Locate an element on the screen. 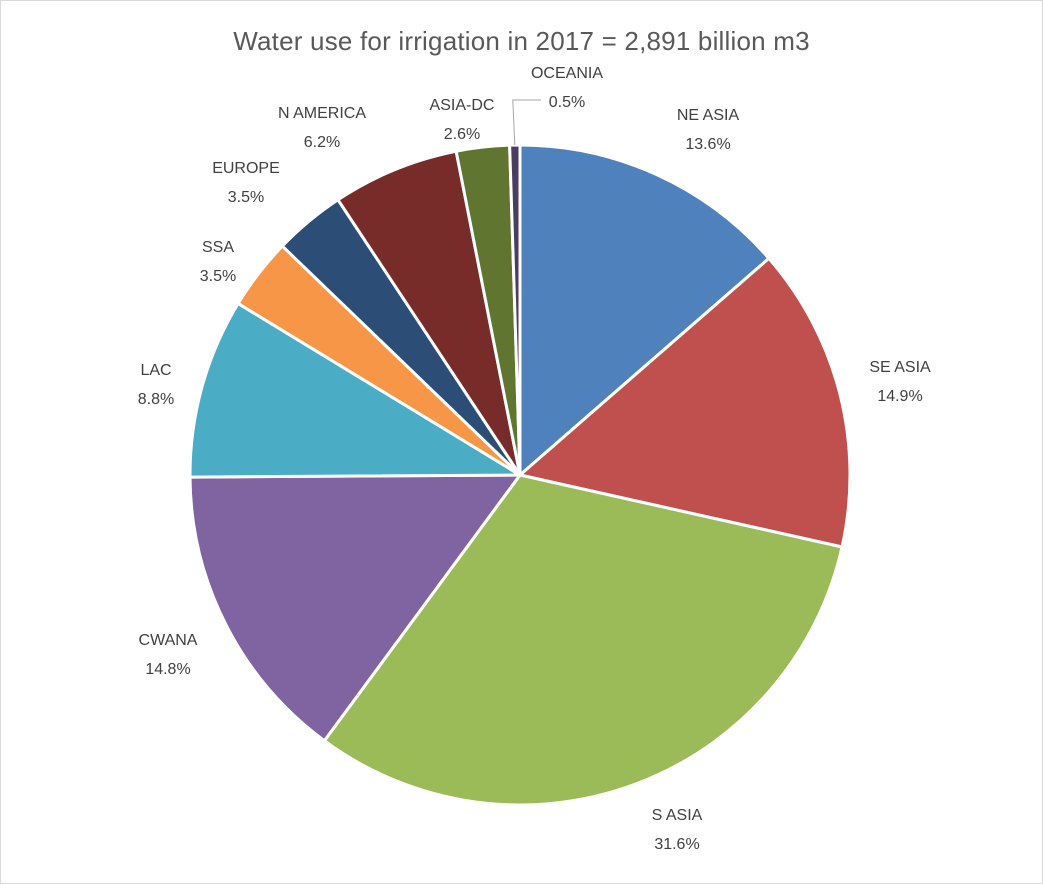 This screenshot has width=1043, height=884. slice-label-s-asia: S ASIA is located at coordinates (677, 815).